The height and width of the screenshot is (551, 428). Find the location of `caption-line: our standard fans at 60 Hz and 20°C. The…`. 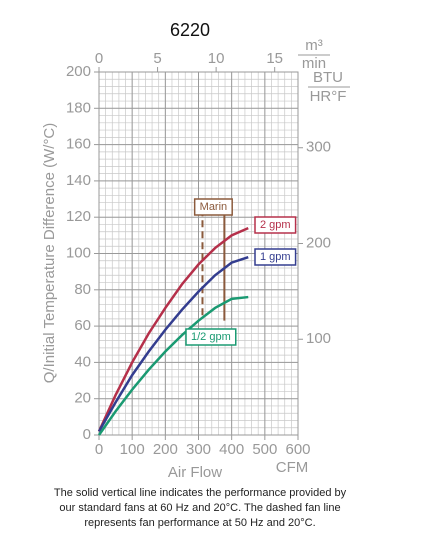

caption-line: our standard fans at 60 Hz and 20°C. The… is located at coordinates (199, 508).